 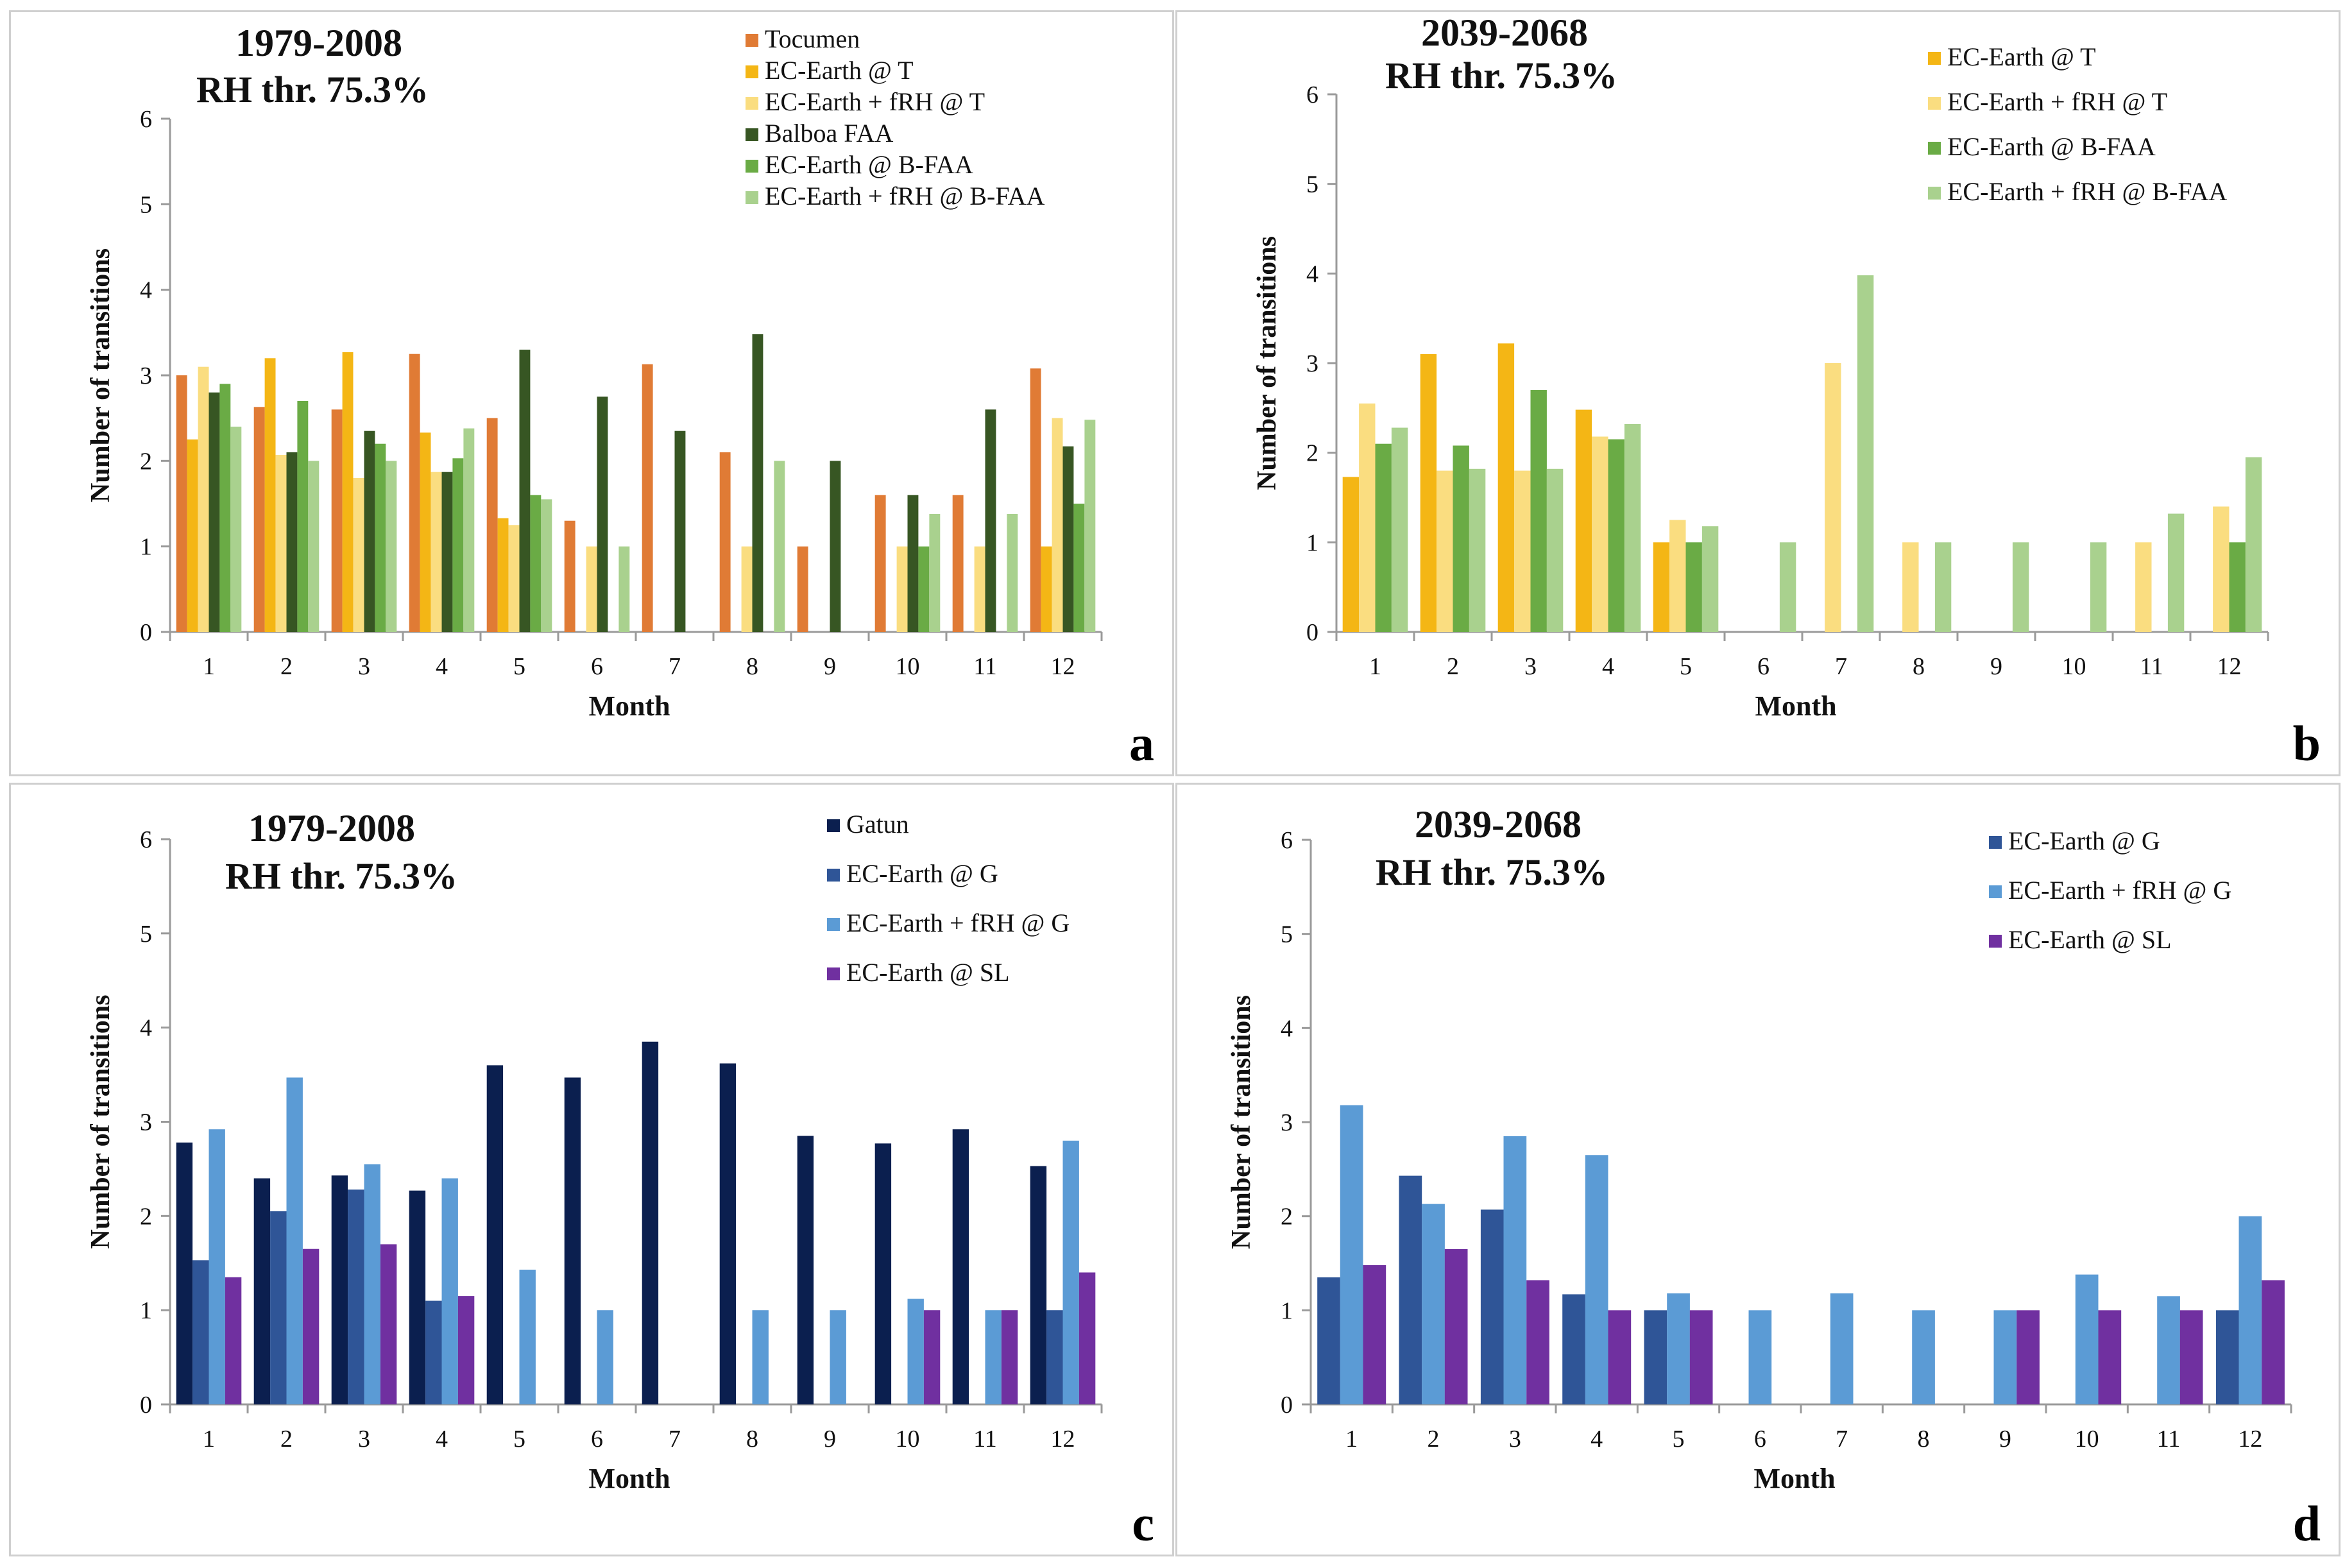 I want to click on panel-letter: b, so click(x=2307, y=743).